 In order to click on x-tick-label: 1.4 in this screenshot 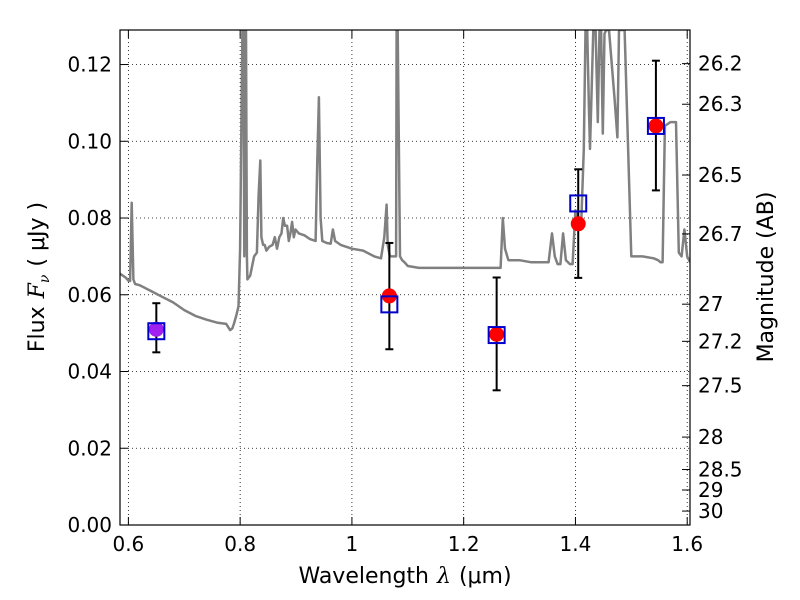, I will do `click(576, 544)`.